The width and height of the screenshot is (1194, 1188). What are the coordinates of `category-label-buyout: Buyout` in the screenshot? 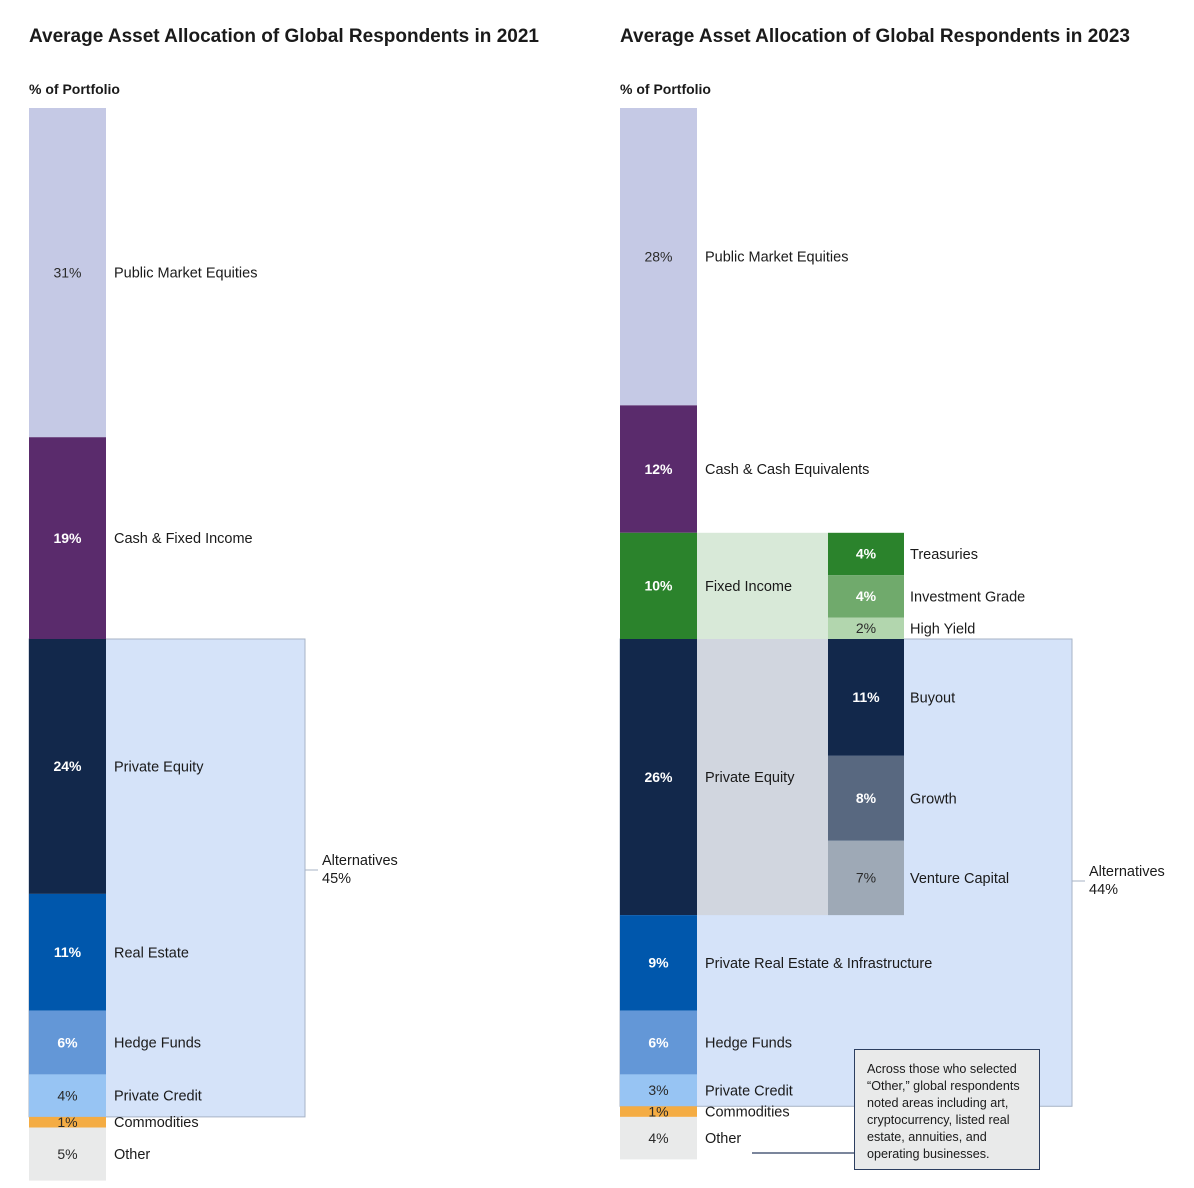 It's located at (932, 698).